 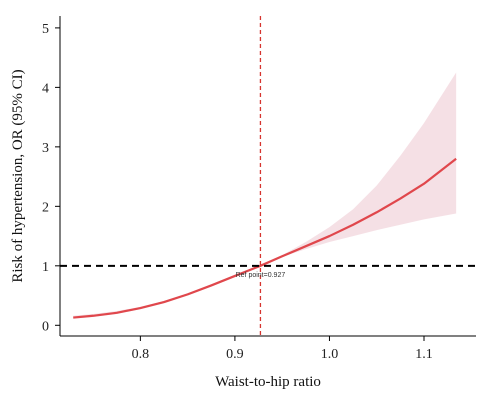 I want to click on y-tick-label: 4, so click(x=45, y=88).